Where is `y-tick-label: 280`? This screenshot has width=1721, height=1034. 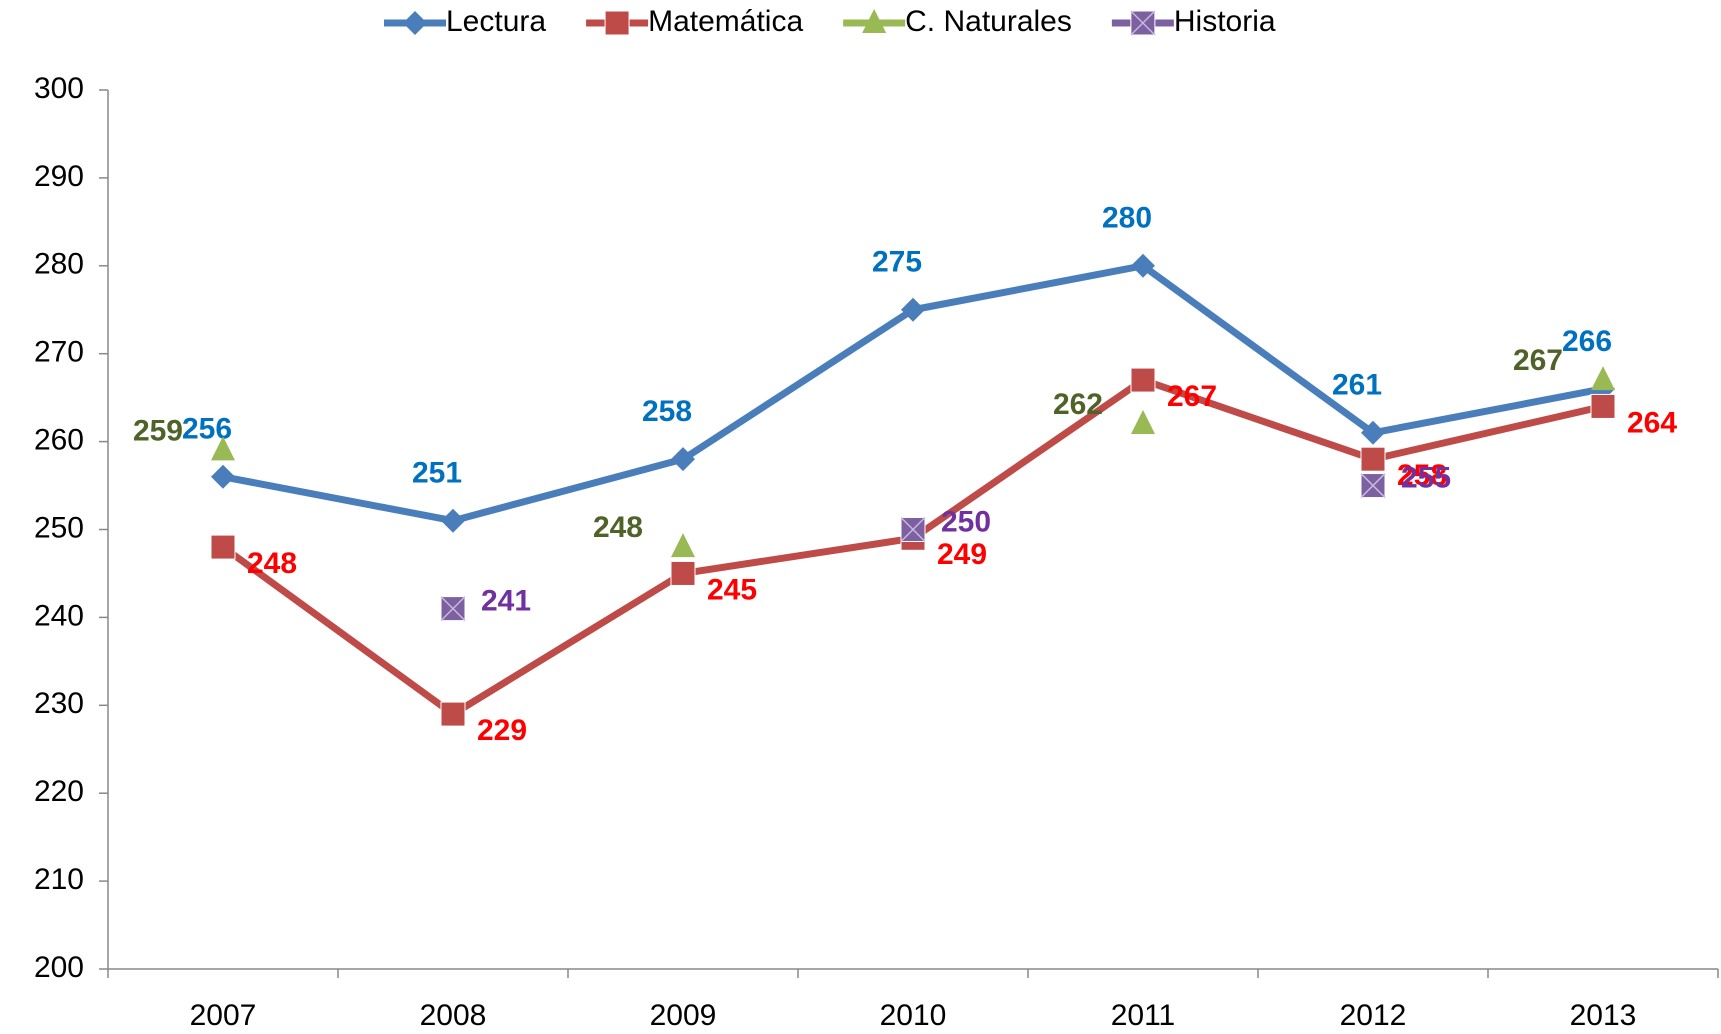 y-tick-label: 280 is located at coordinates (59, 264).